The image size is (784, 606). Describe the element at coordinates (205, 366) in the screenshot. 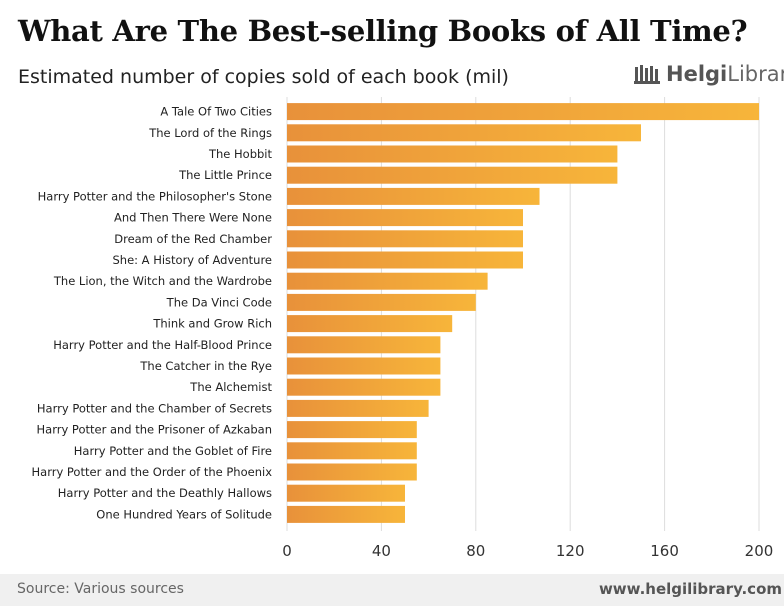

I see `category-label: The Catcher in the Rye` at that location.